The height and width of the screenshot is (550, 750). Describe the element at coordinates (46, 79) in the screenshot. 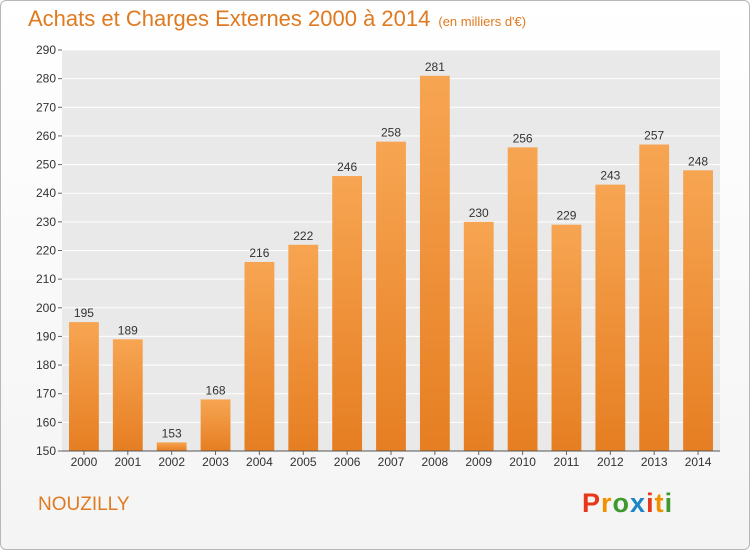

I see `y-tick-label: 280` at that location.